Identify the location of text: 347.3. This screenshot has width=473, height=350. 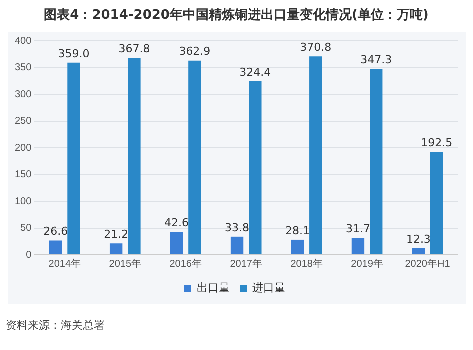
(376, 60).